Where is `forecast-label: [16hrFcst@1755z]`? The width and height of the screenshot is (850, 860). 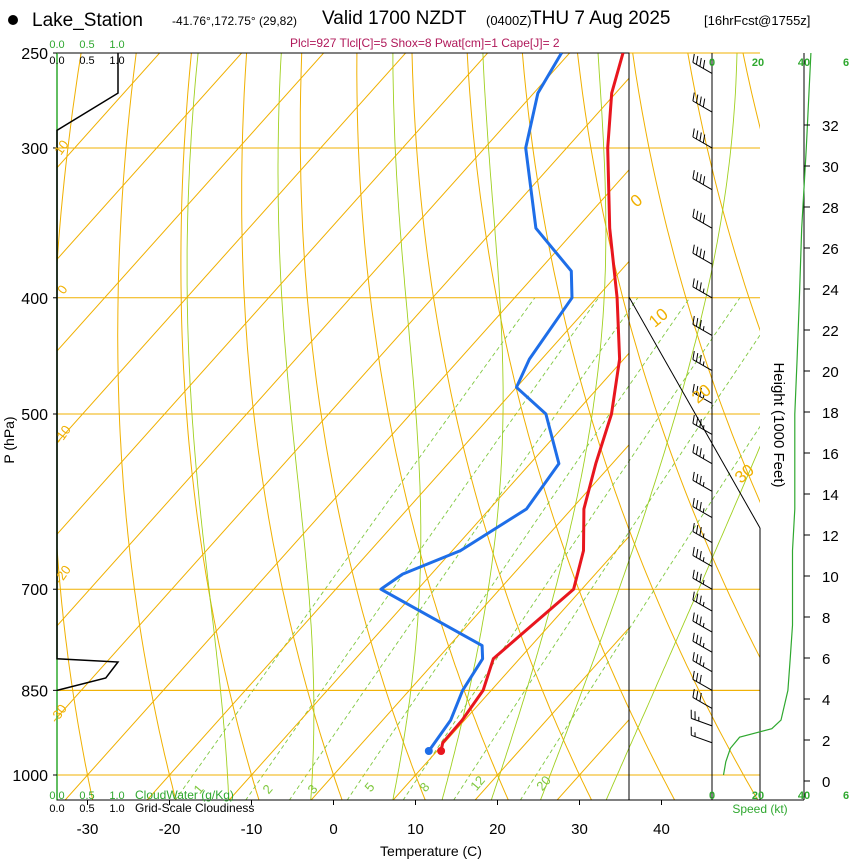 forecast-label: [16hrFcst@1755z] is located at coordinates (757, 20).